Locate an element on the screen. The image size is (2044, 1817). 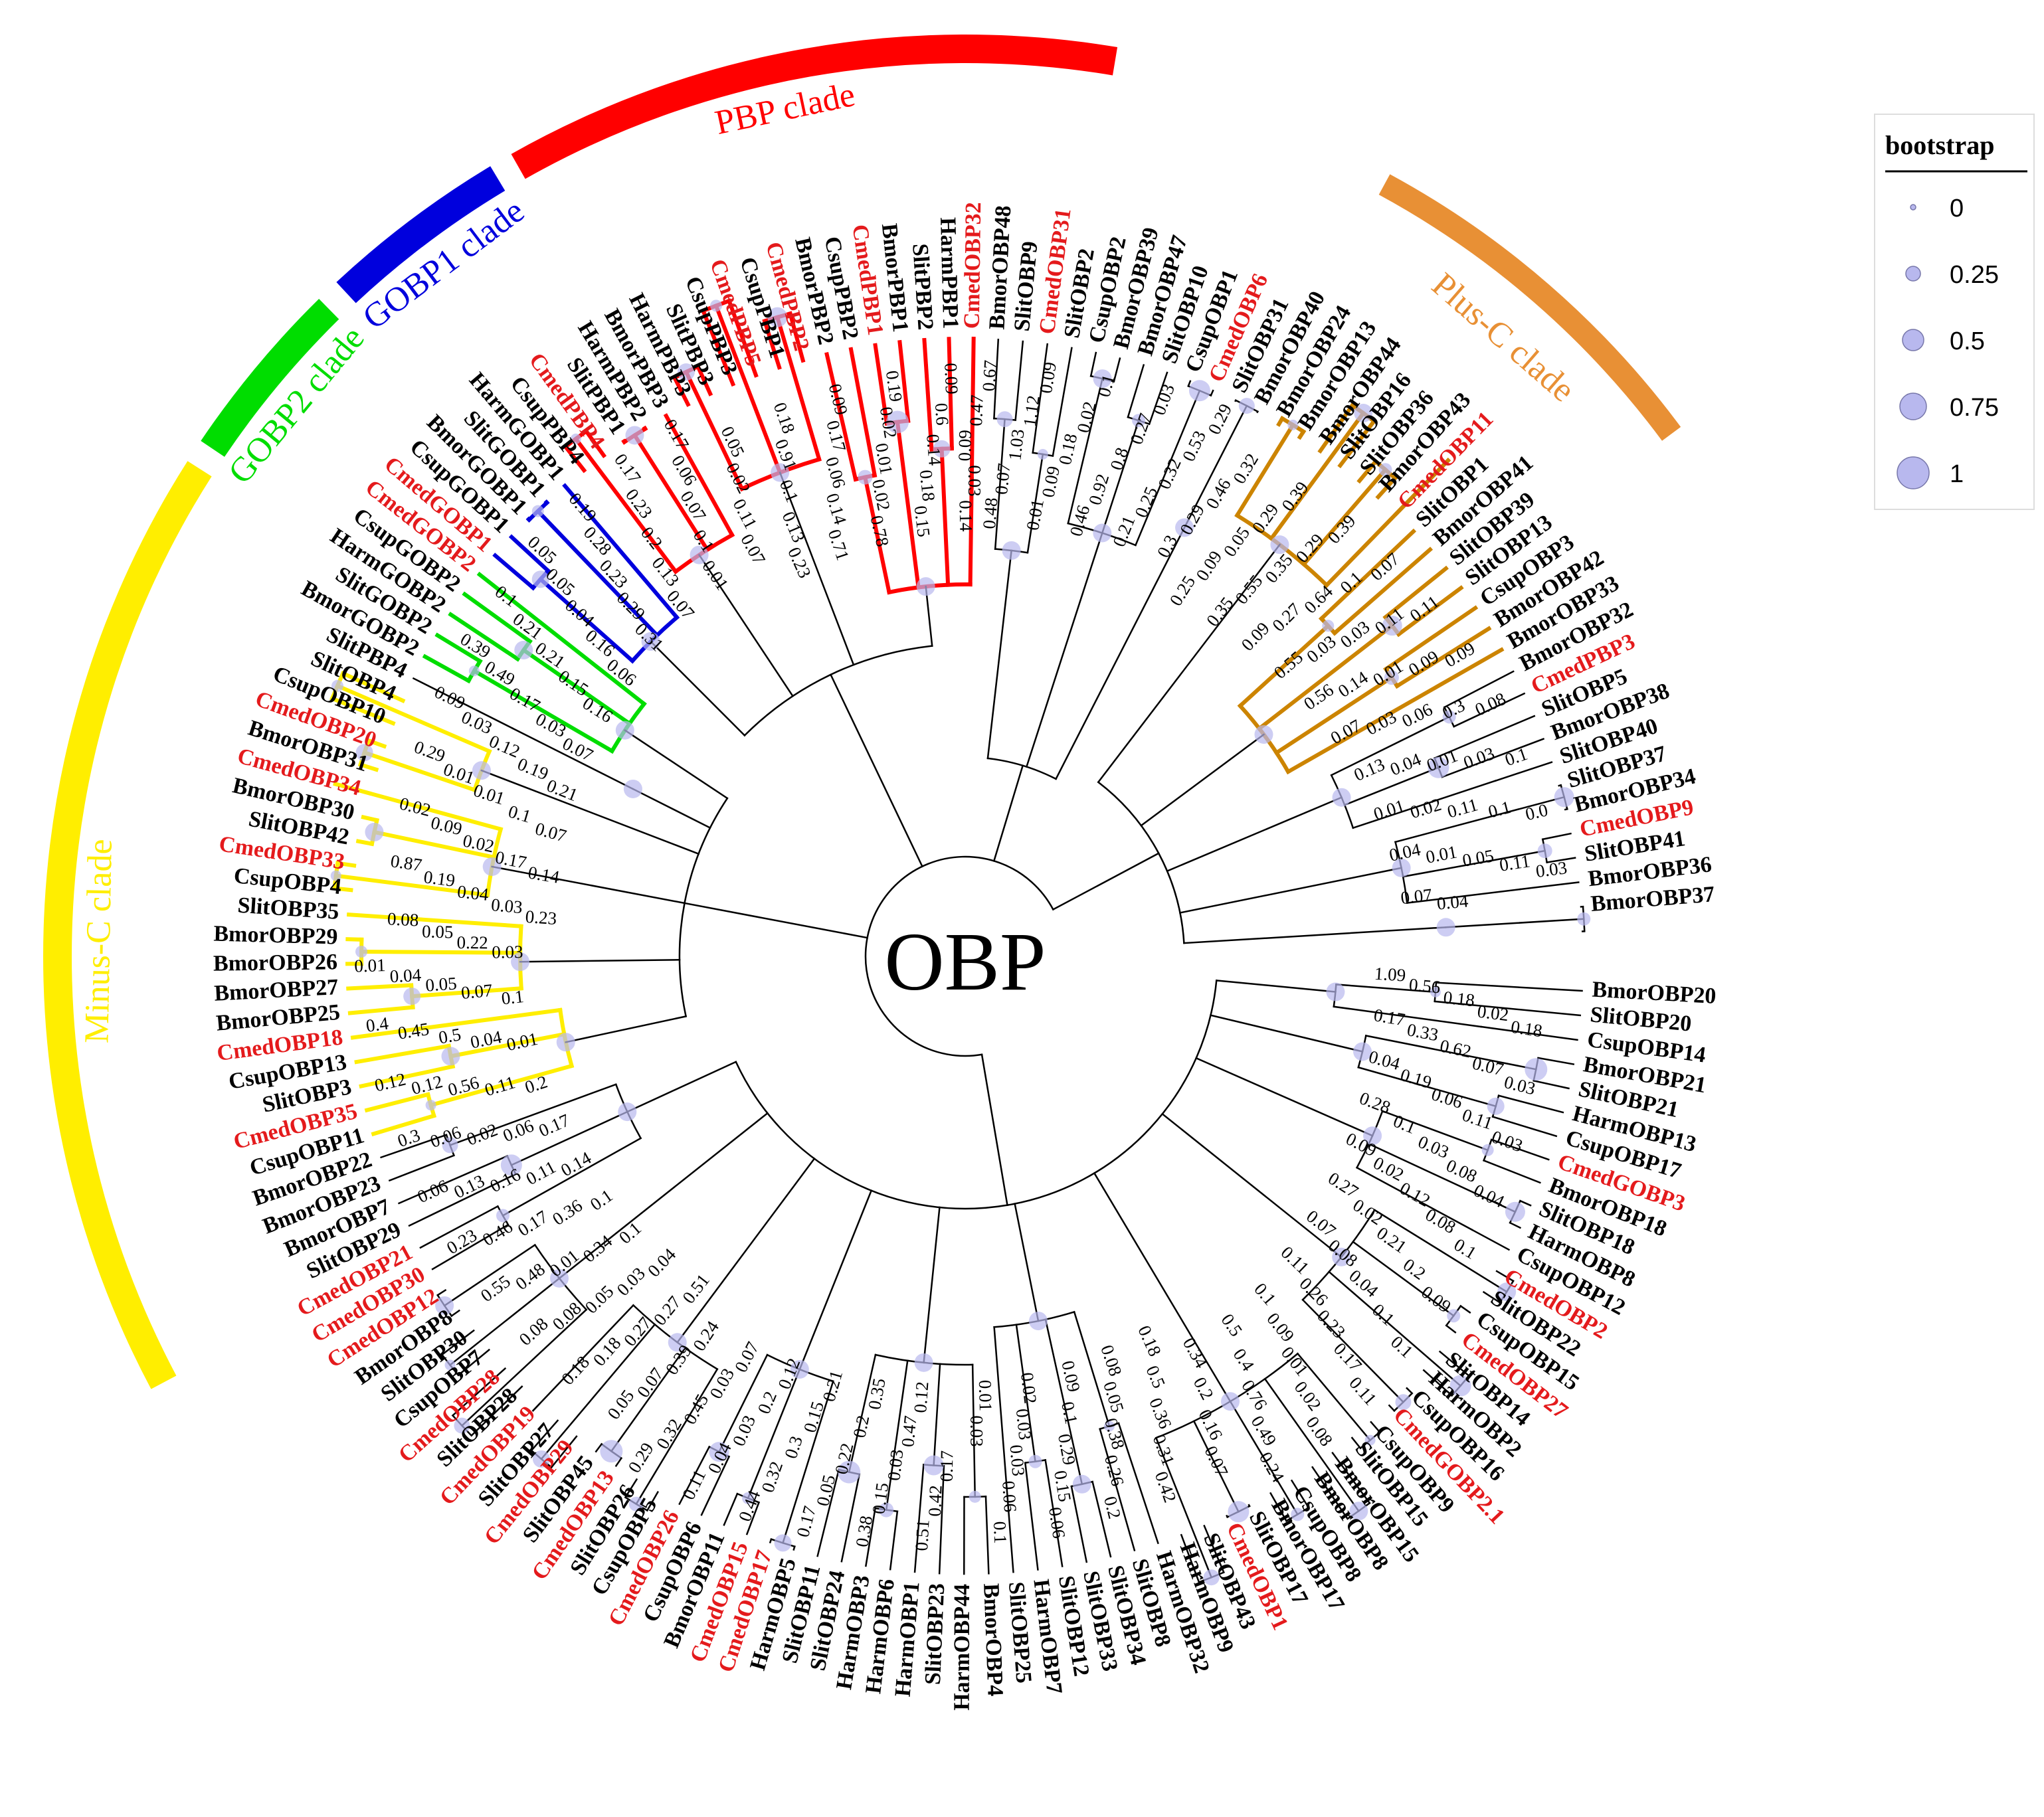
leaf-label: HarmPBP1 is located at coordinates (949, 273).